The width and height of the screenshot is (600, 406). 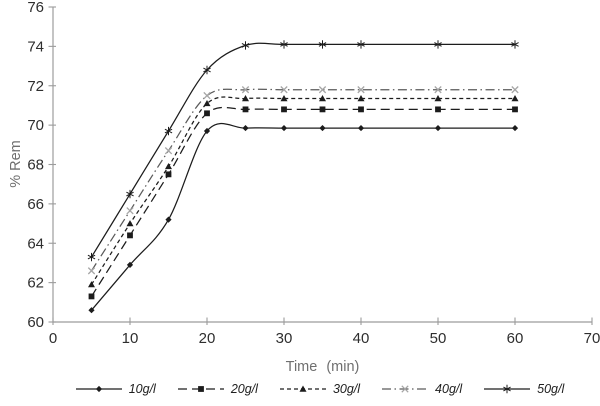 I want to click on x-tick-label: 60, so click(x=515, y=338).